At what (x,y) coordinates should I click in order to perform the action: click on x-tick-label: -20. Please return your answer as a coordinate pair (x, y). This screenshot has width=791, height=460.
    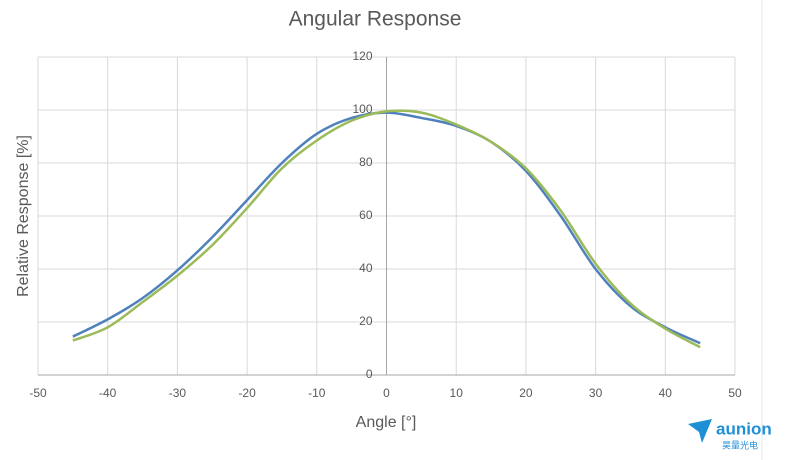
    Looking at the image, I should click on (247, 393).